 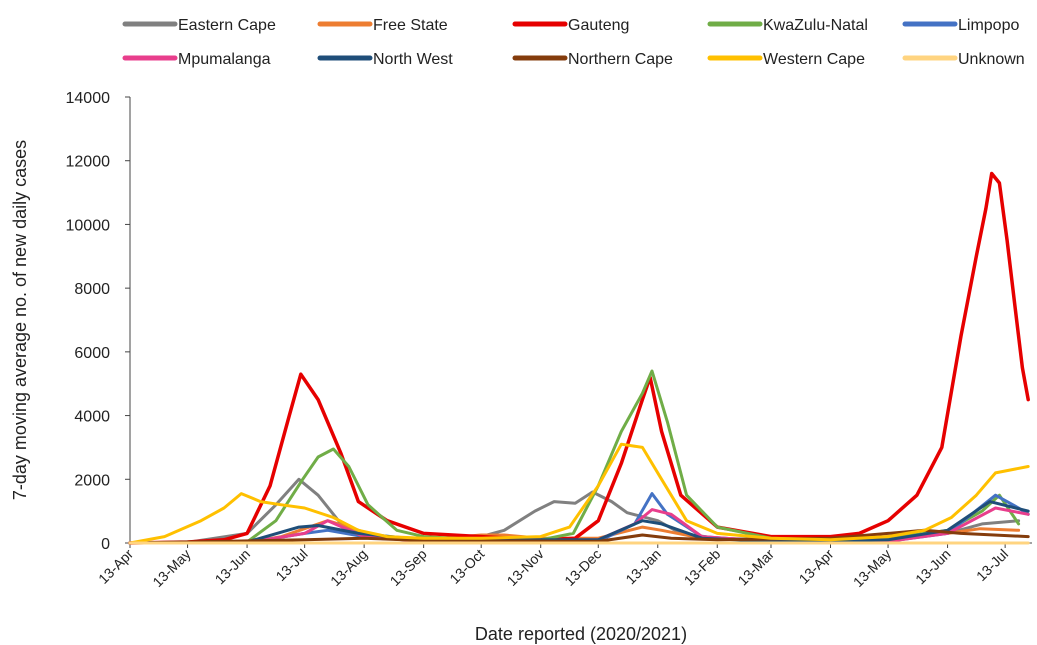 What do you see at coordinates (348, 567) in the screenshot?
I see `x-tick-label: 13-Aug` at bounding box center [348, 567].